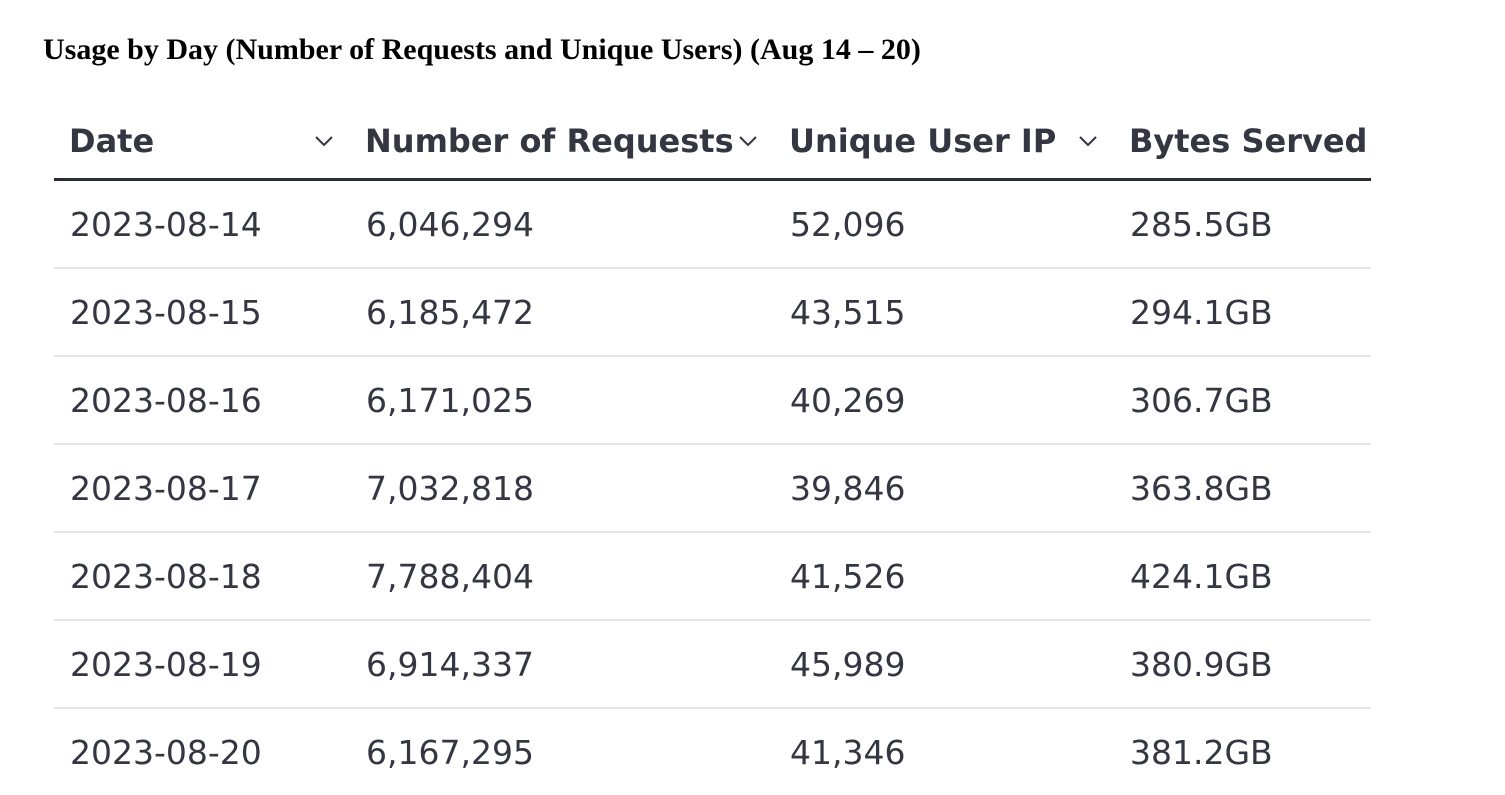 Image resolution: width=1505 pixels, height=795 pixels. I want to click on cell-bytes: 285.5GB, so click(1242, 224).